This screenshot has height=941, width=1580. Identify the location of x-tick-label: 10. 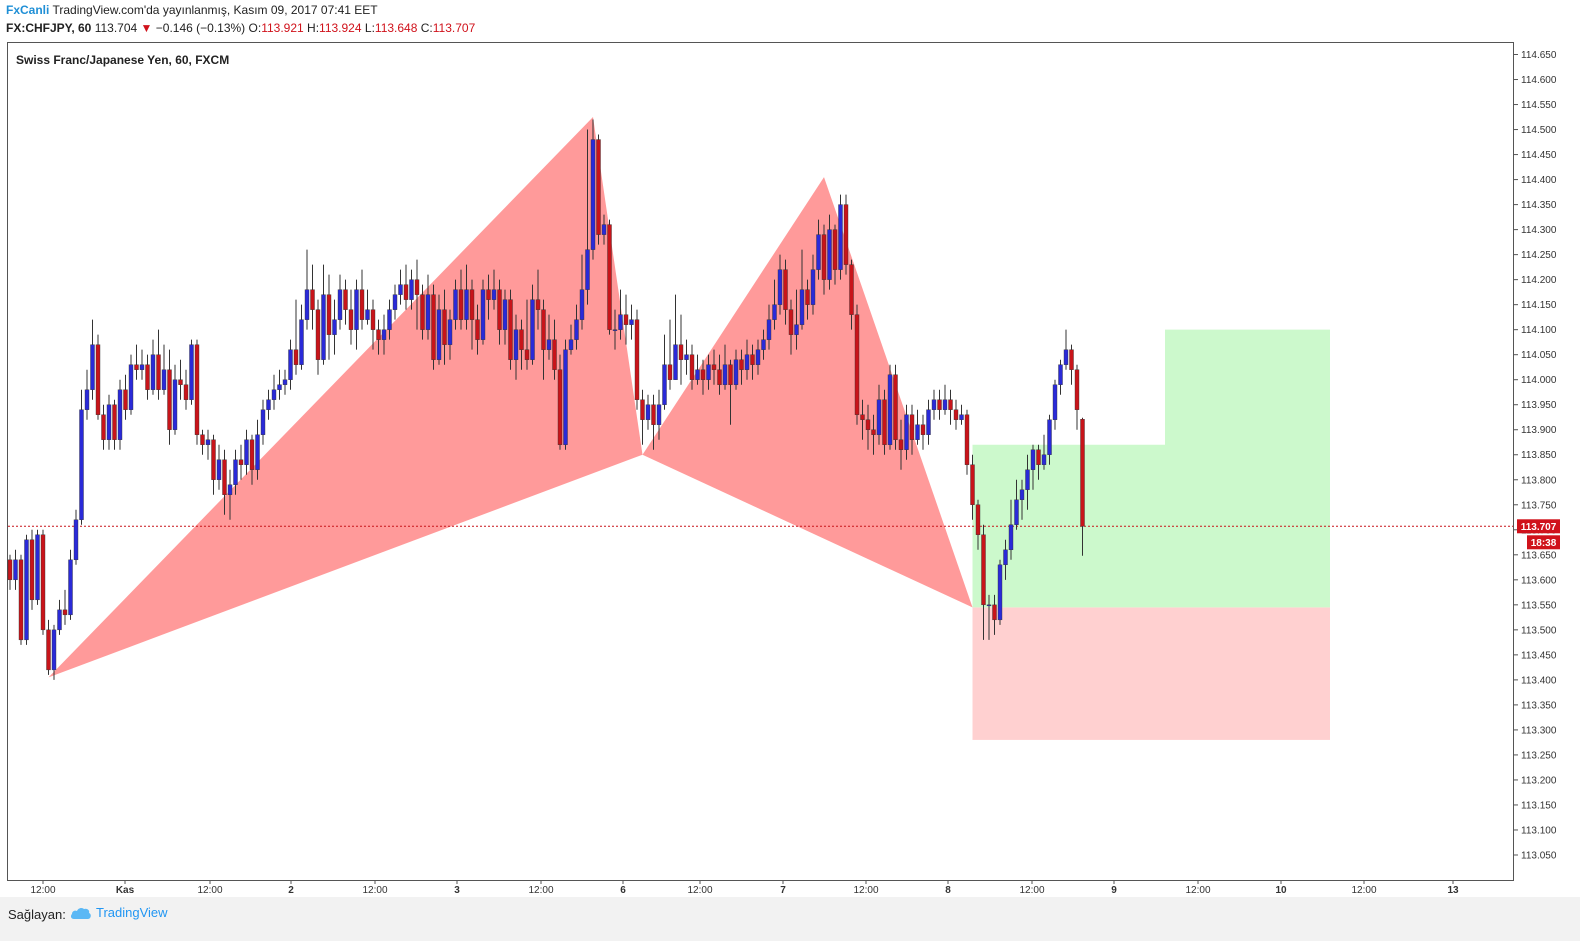
(1281, 890).